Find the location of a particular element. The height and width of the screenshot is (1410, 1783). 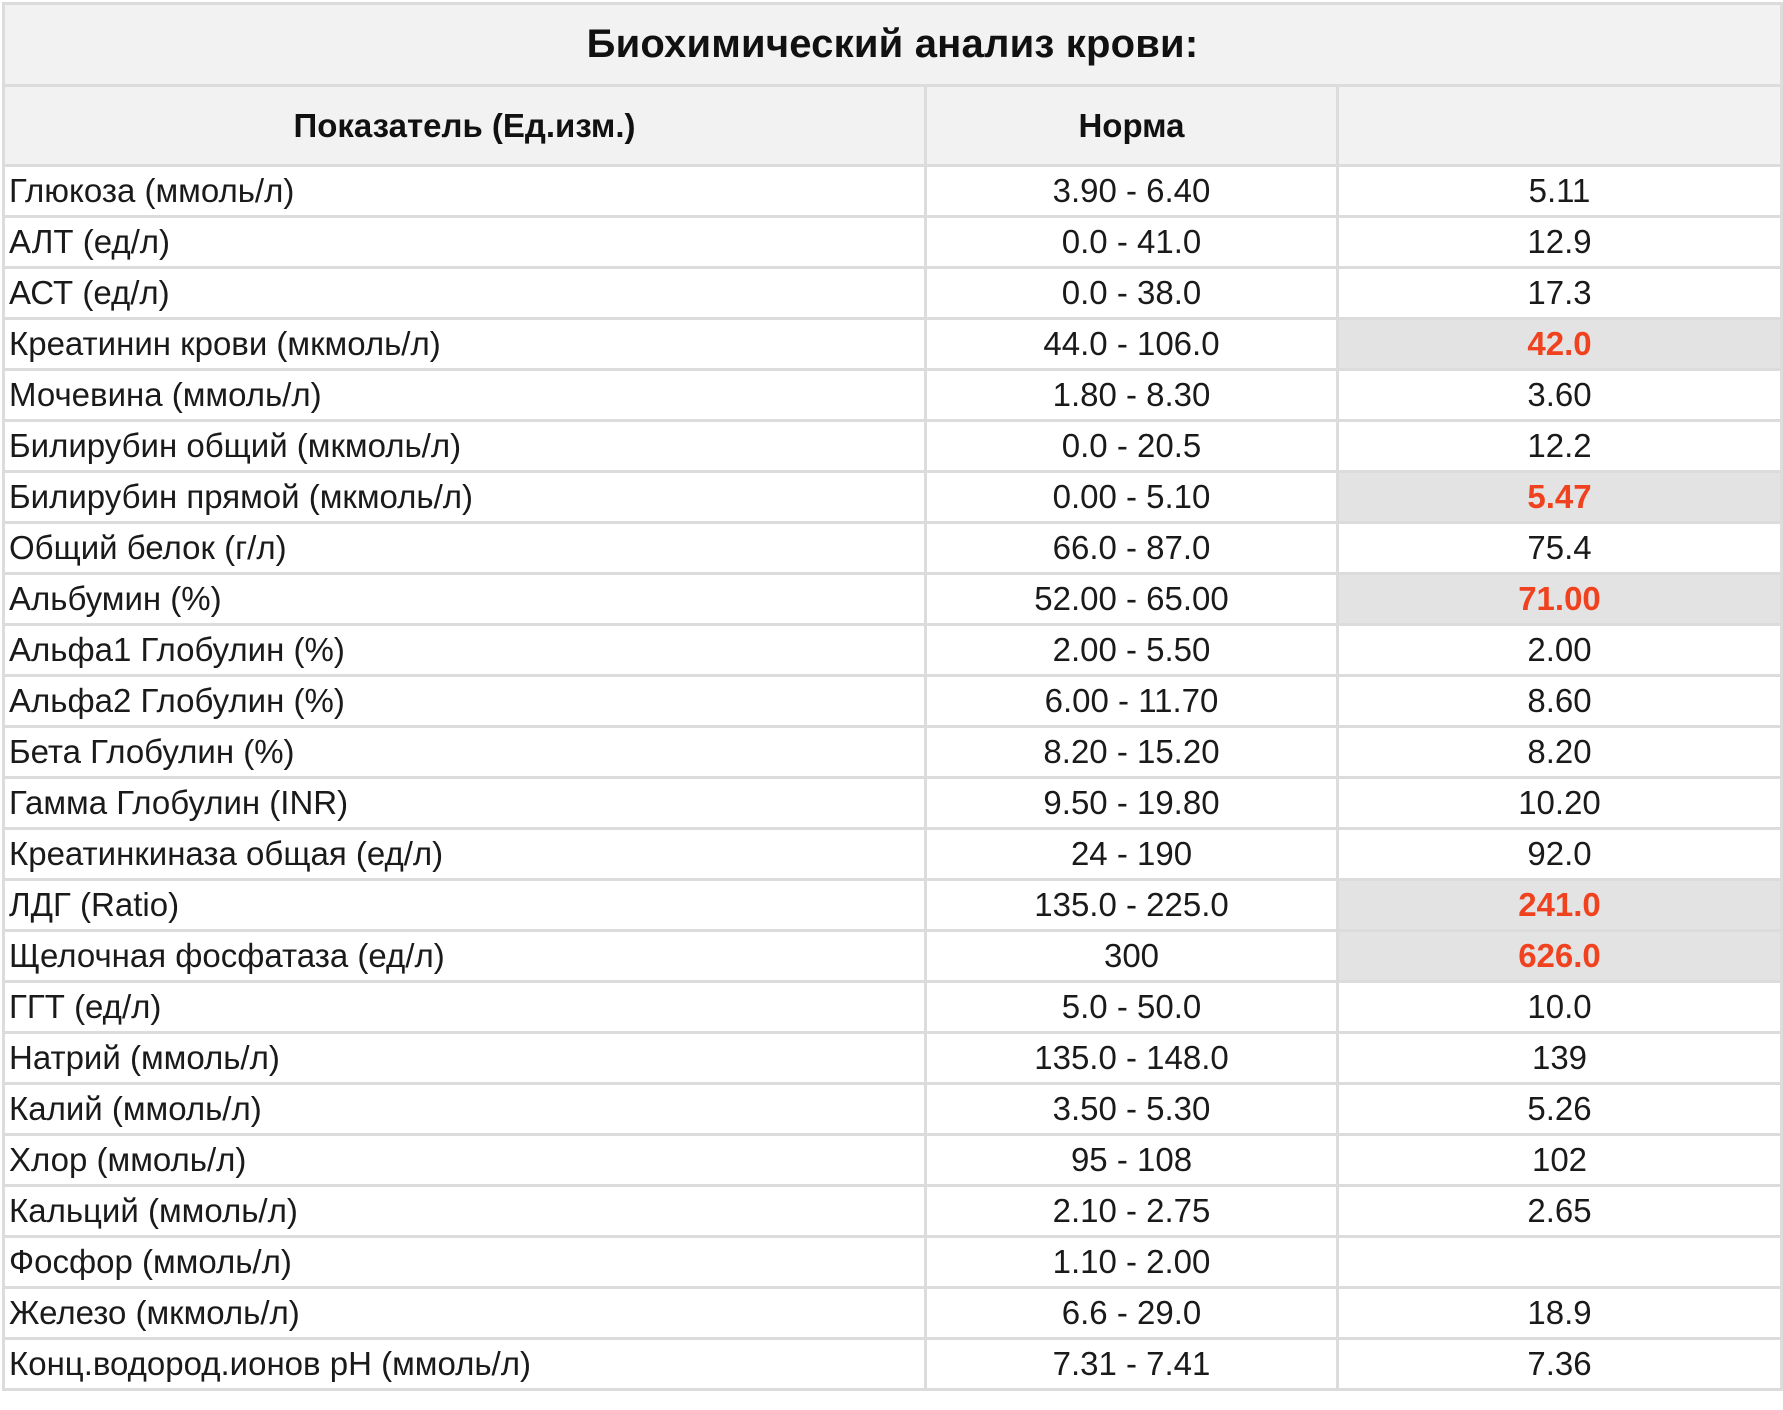

result-value-cell: 8.60 is located at coordinates (1559, 701).